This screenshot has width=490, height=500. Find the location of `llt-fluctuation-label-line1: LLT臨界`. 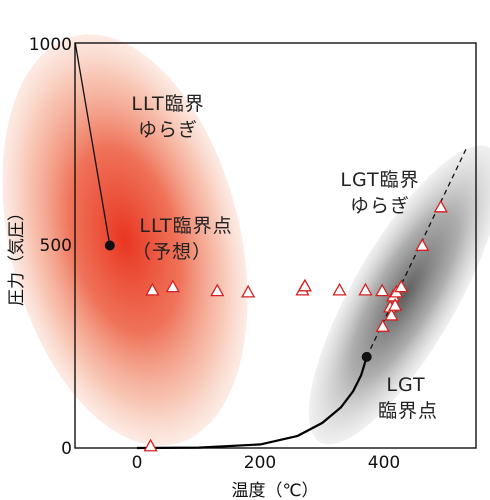

llt-fluctuation-label-line1: LLT臨界 is located at coordinates (167, 104).